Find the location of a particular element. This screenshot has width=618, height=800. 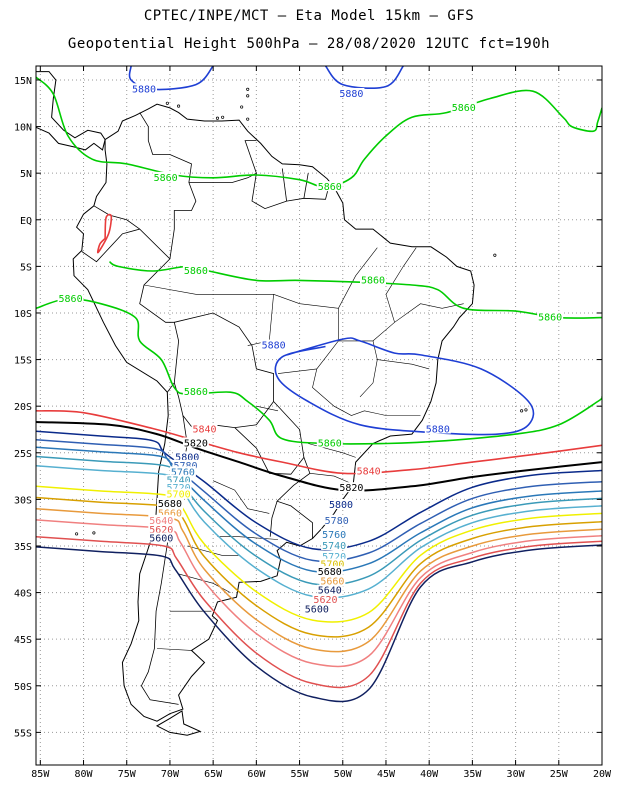

contour-label: 5640 is located at coordinates (330, 591).